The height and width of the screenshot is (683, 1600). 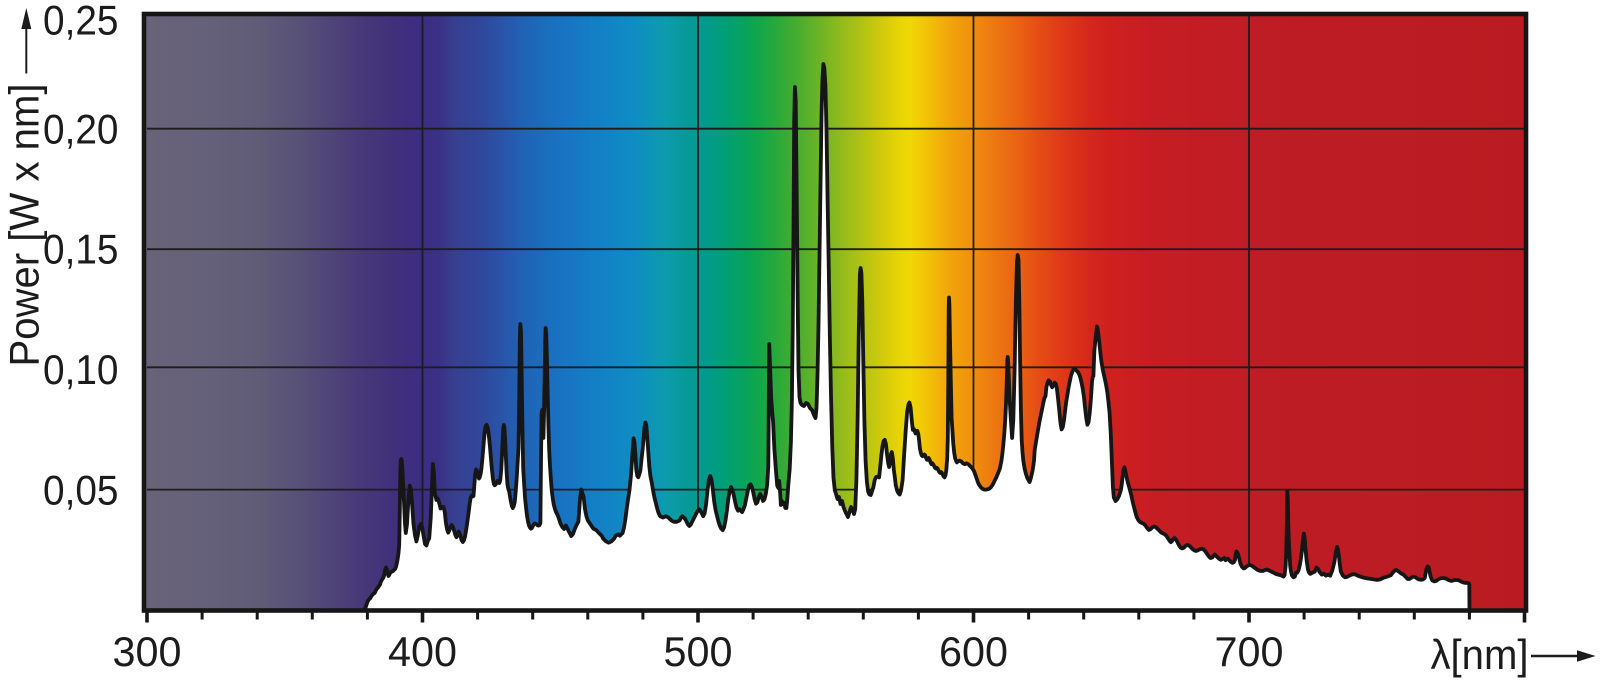 What do you see at coordinates (1480, 654) in the screenshot?
I see `svg-text: λ[nm]` at bounding box center [1480, 654].